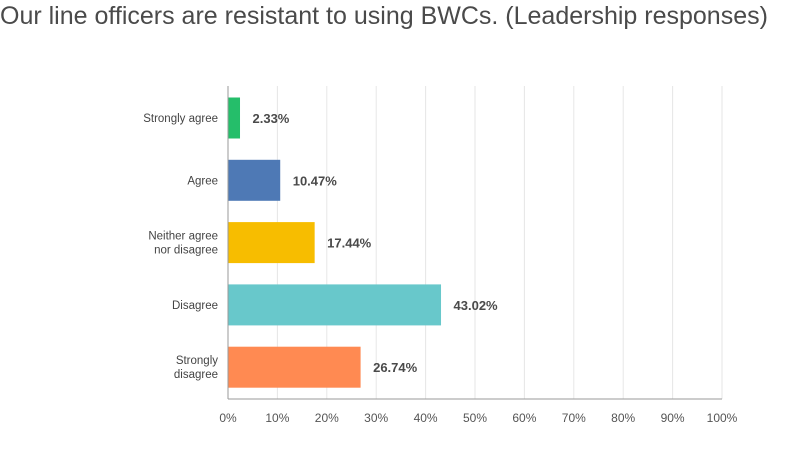  What do you see at coordinates (327, 418) in the screenshot?
I see `x-tick-label: 20%` at bounding box center [327, 418].